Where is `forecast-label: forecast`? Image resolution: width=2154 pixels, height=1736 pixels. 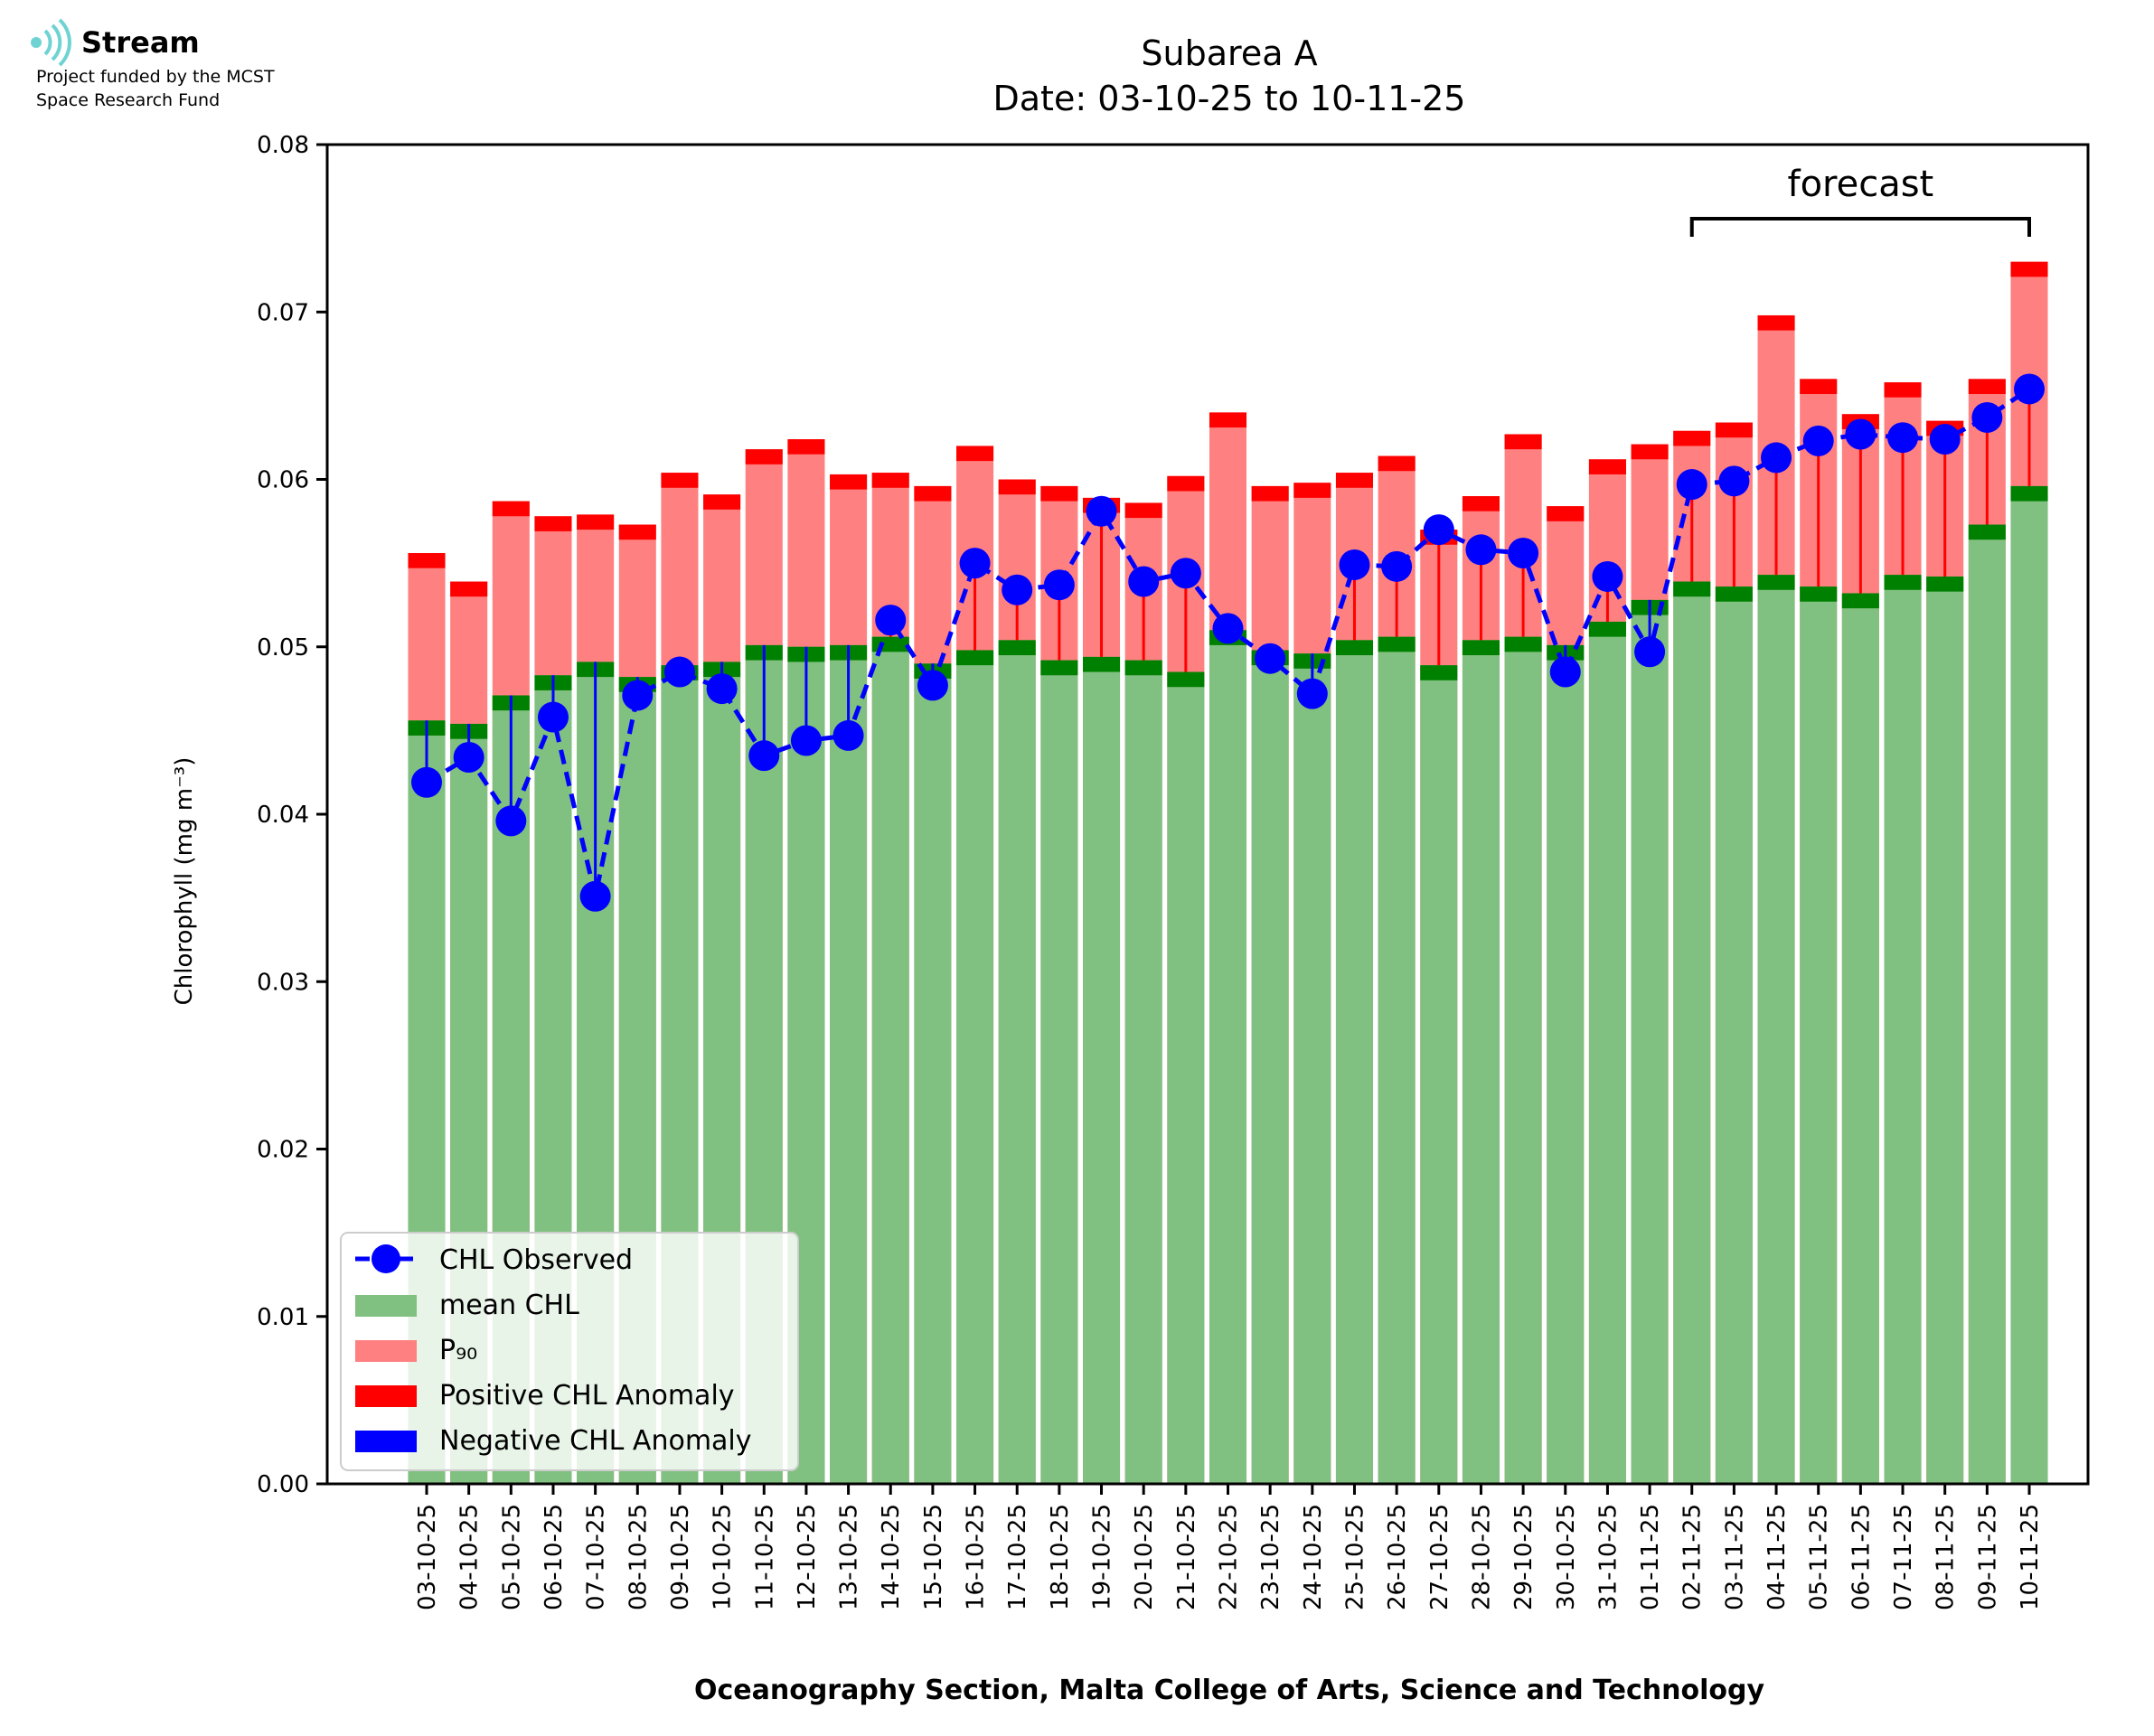 forecast-label: forecast is located at coordinates (1860, 184).